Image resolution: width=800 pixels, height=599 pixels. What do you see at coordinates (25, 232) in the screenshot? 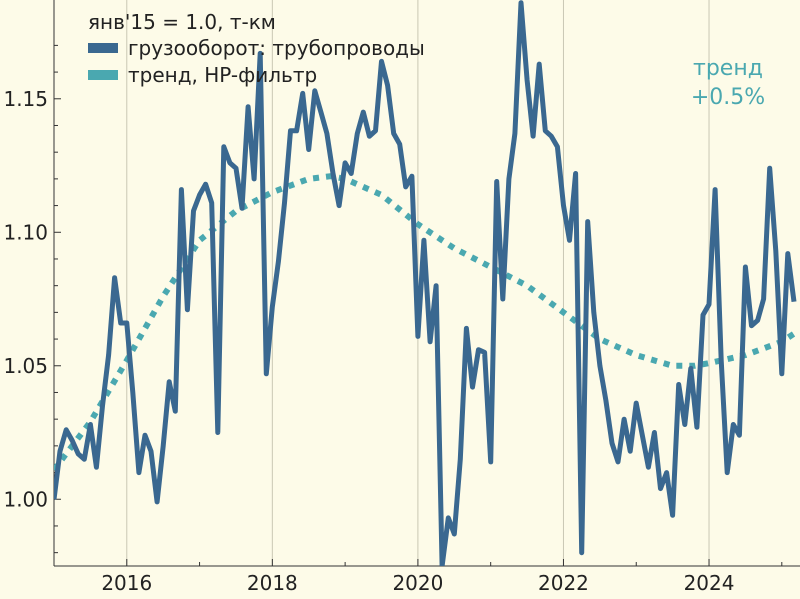
I see `y-tick-label: 1.10` at bounding box center [25, 232].